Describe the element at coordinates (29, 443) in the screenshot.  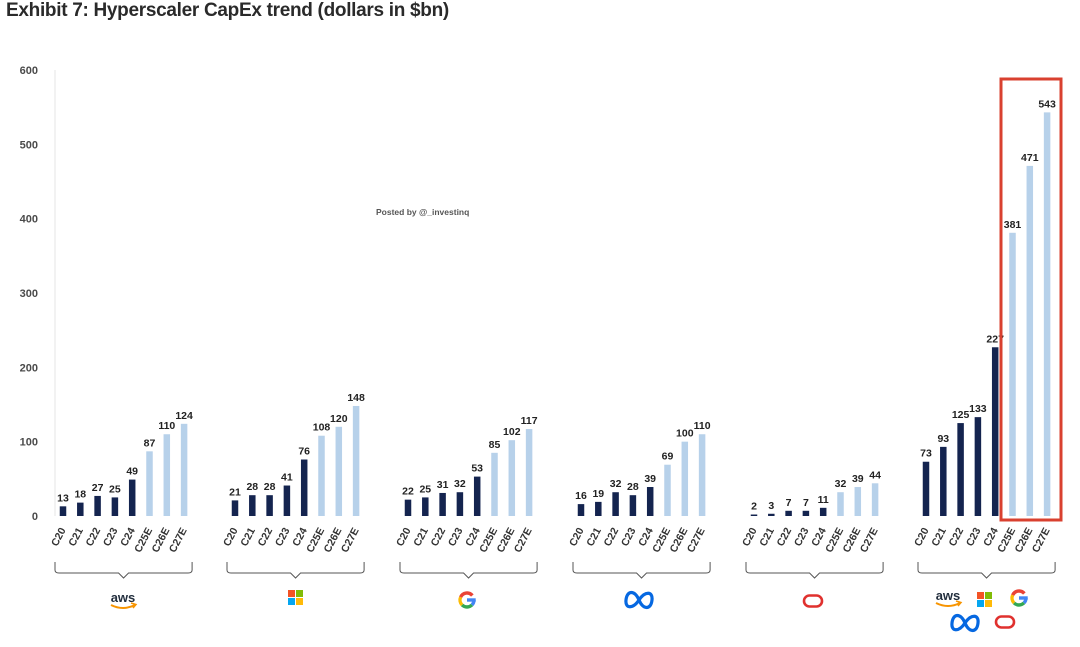
I see `y-tick-label: 100` at that location.